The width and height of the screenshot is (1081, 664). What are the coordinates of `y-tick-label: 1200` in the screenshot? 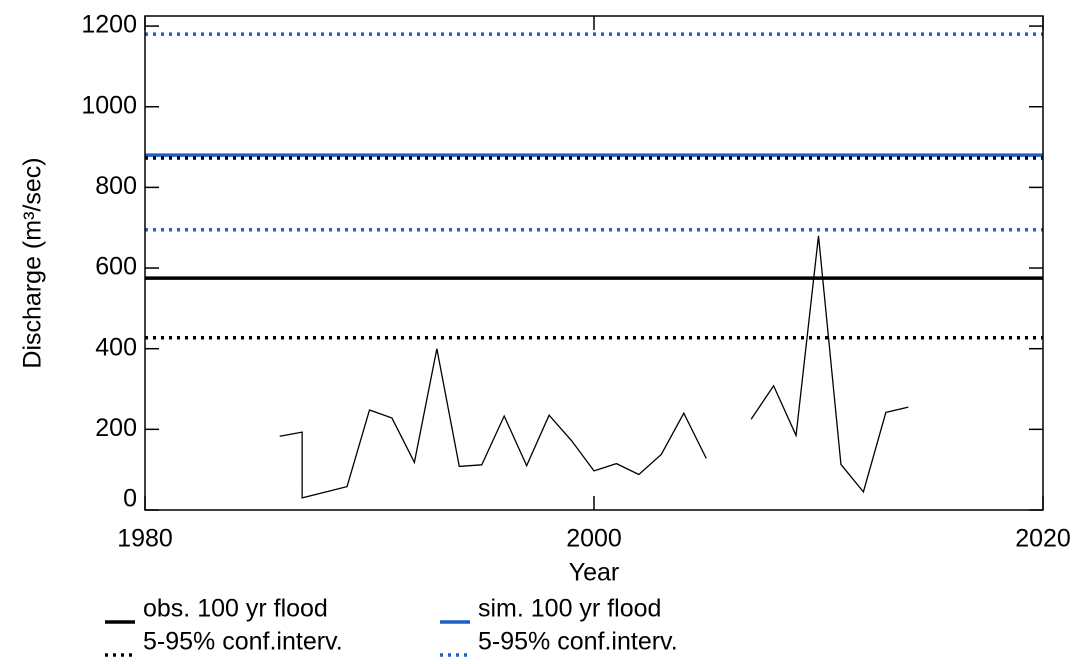 It's located at (109, 25).